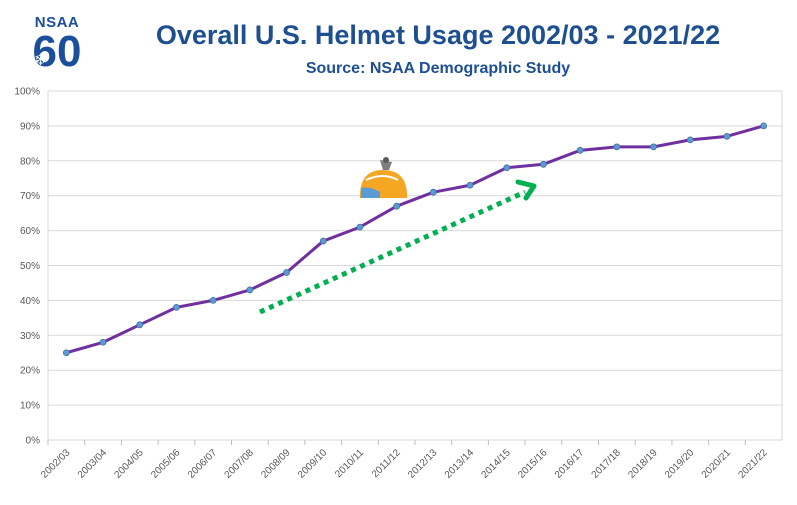 The image size is (797, 505). I want to click on helmet-camera, so click(386, 165).